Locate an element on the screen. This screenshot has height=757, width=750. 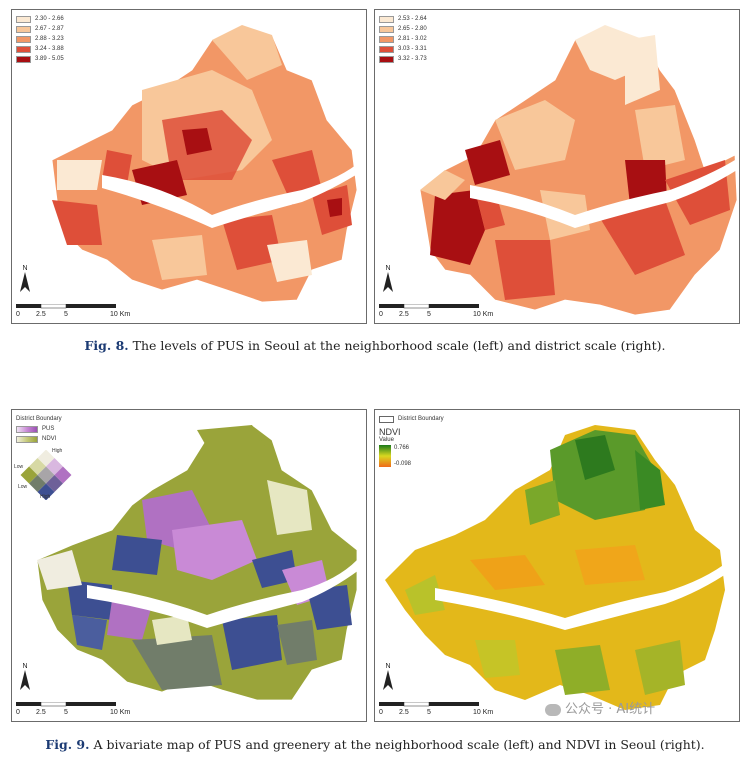
caption-label: Fig. 8. is located at coordinates (106, 345).